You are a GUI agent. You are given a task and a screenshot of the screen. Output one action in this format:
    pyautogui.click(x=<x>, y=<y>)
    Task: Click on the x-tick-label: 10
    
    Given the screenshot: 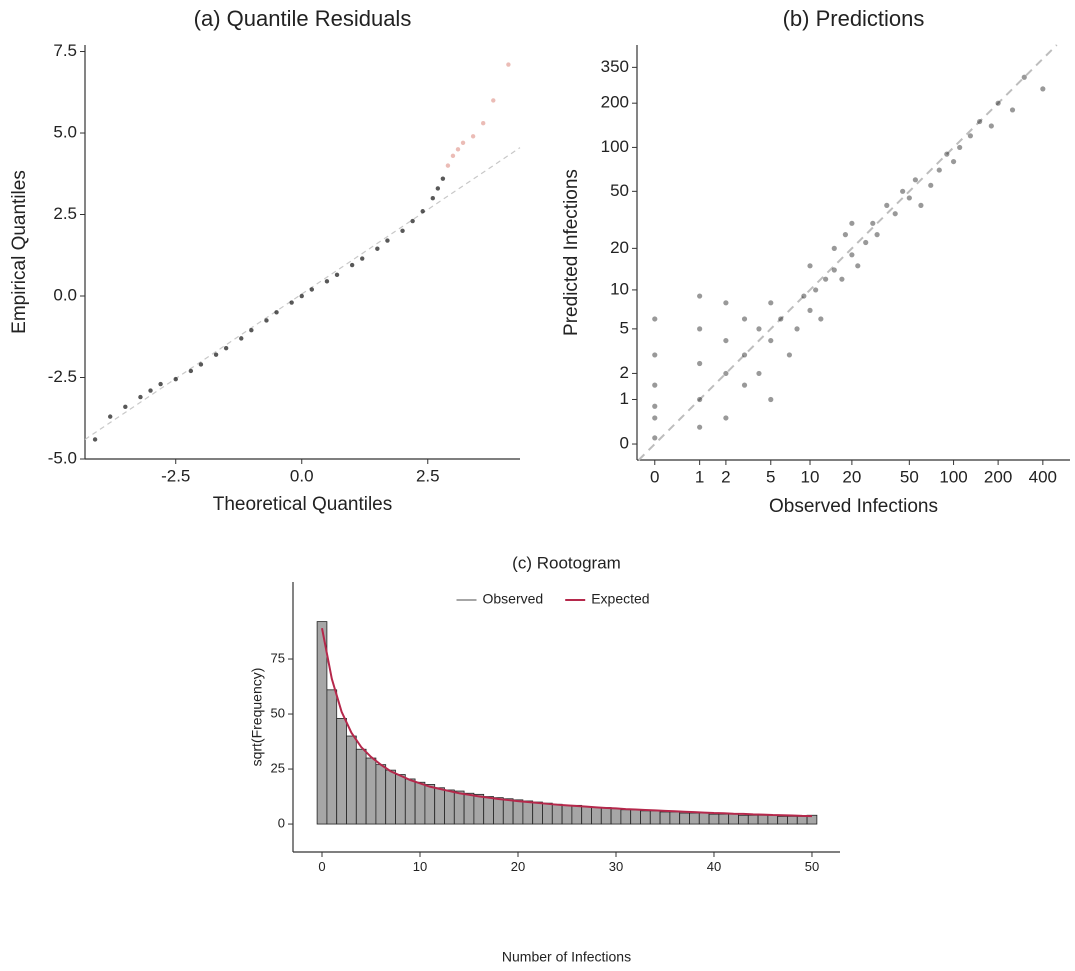 What is the action you would take?
    pyautogui.click(x=810, y=477)
    